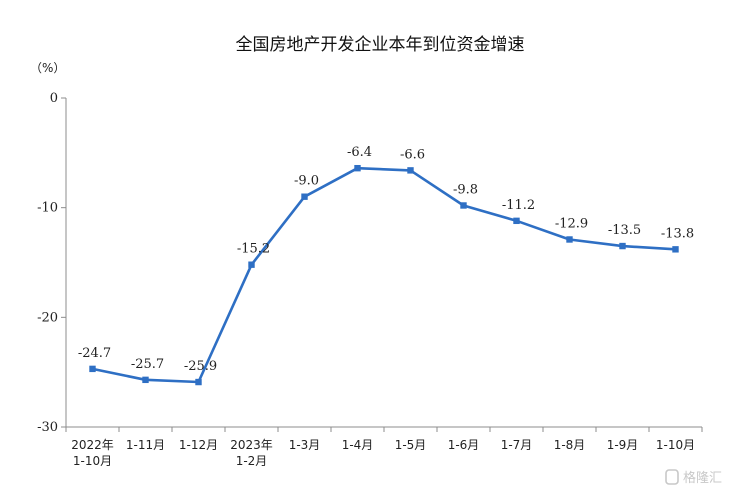  I want to click on x-tick-label: 1-10月, so click(675, 445).